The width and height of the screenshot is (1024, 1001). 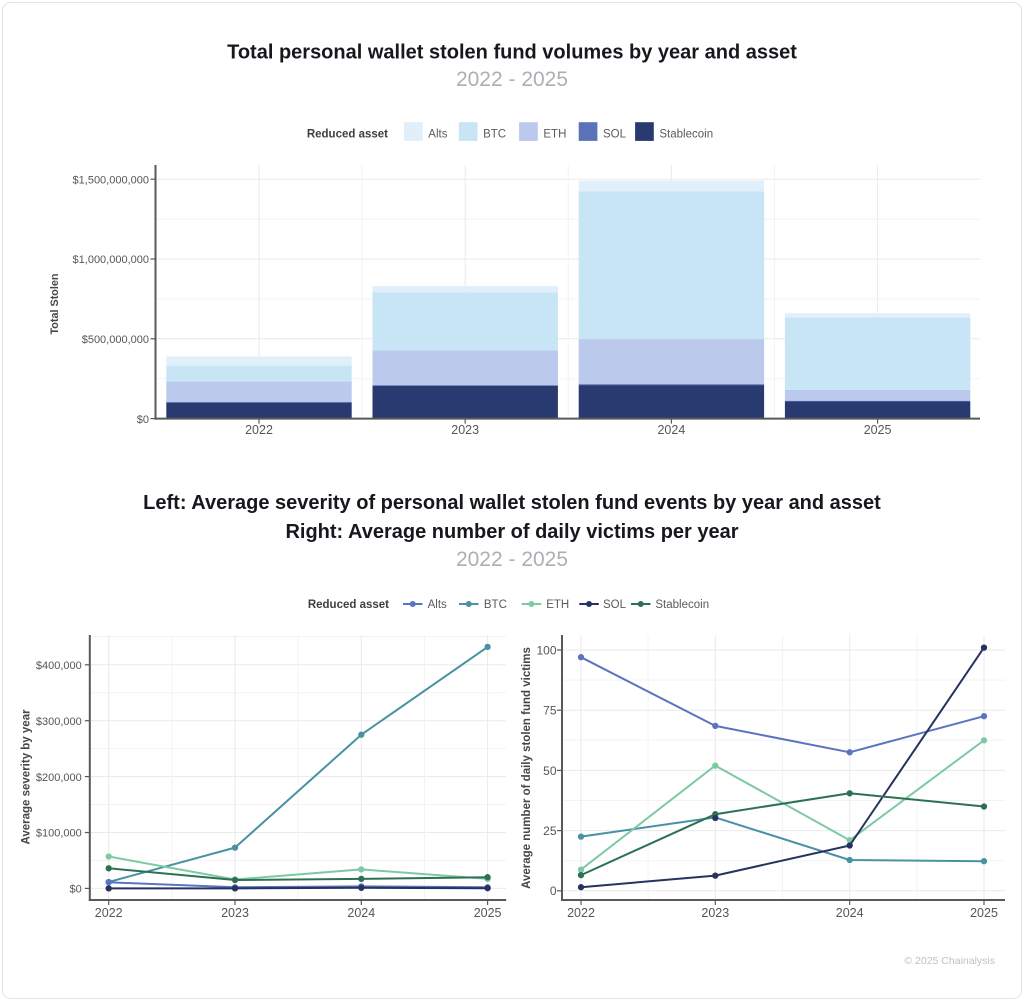 I want to click on svg-text: $300,000, so click(x=59, y=722).